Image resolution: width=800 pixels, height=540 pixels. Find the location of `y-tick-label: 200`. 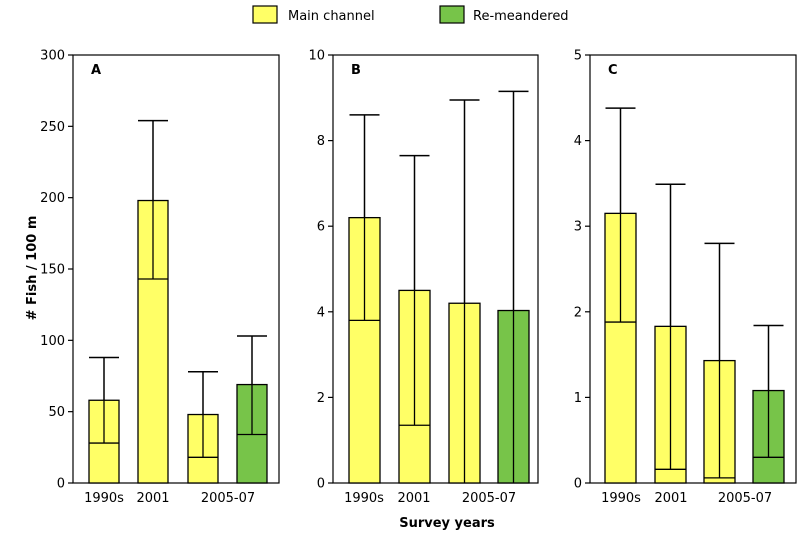

y-tick-label: 200 is located at coordinates (52, 198).